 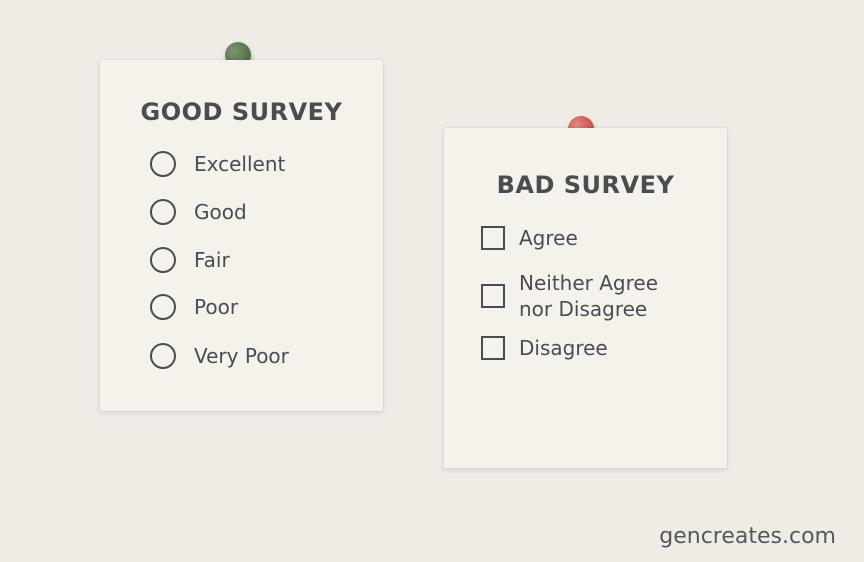 What do you see at coordinates (583, 309) in the screenshot?
I see `option-label-line-2: nor Disagree` at bounding box center [583, 309].